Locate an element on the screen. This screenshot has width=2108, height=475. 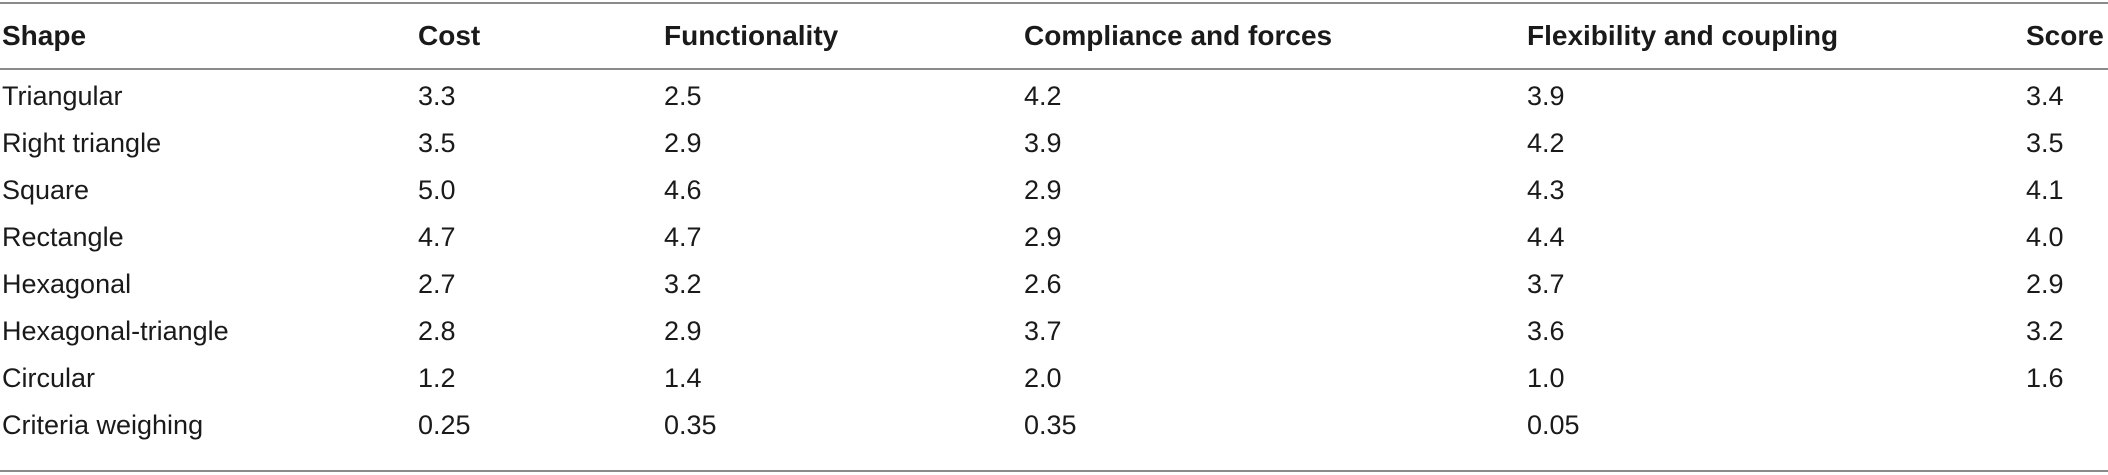
cell-flexibility-and-coupling: 3.7 is located at coordinates (1546, 284).